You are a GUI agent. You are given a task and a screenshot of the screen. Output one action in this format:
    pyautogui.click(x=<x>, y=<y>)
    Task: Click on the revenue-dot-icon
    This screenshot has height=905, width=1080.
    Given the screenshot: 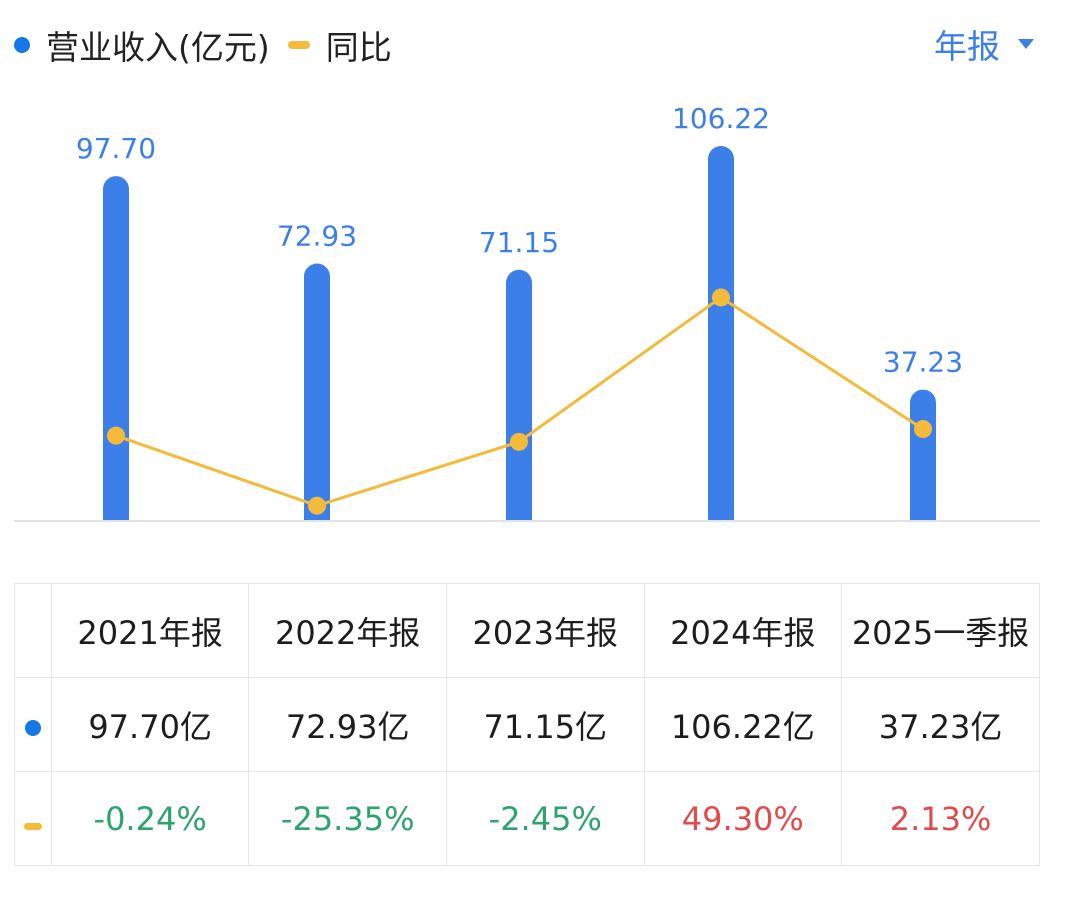 What is the action you would take?
    pyautogui.click(x=32, y=727)
    